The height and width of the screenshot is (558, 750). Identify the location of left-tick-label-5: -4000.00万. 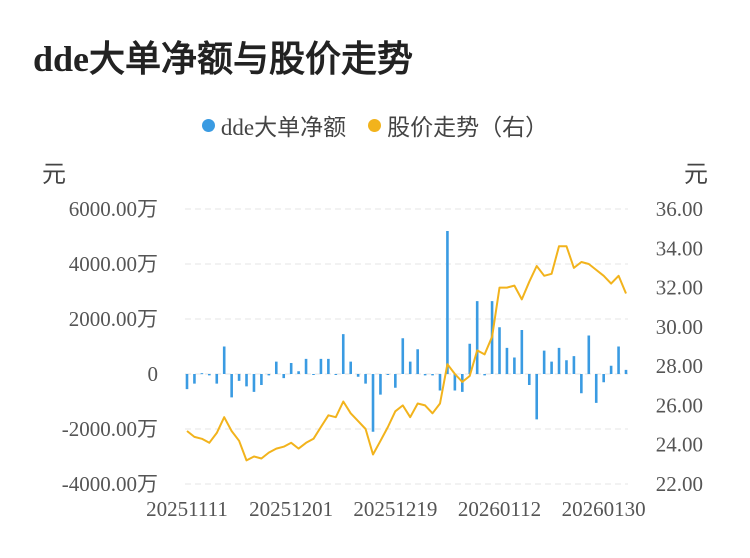
(110, 484).